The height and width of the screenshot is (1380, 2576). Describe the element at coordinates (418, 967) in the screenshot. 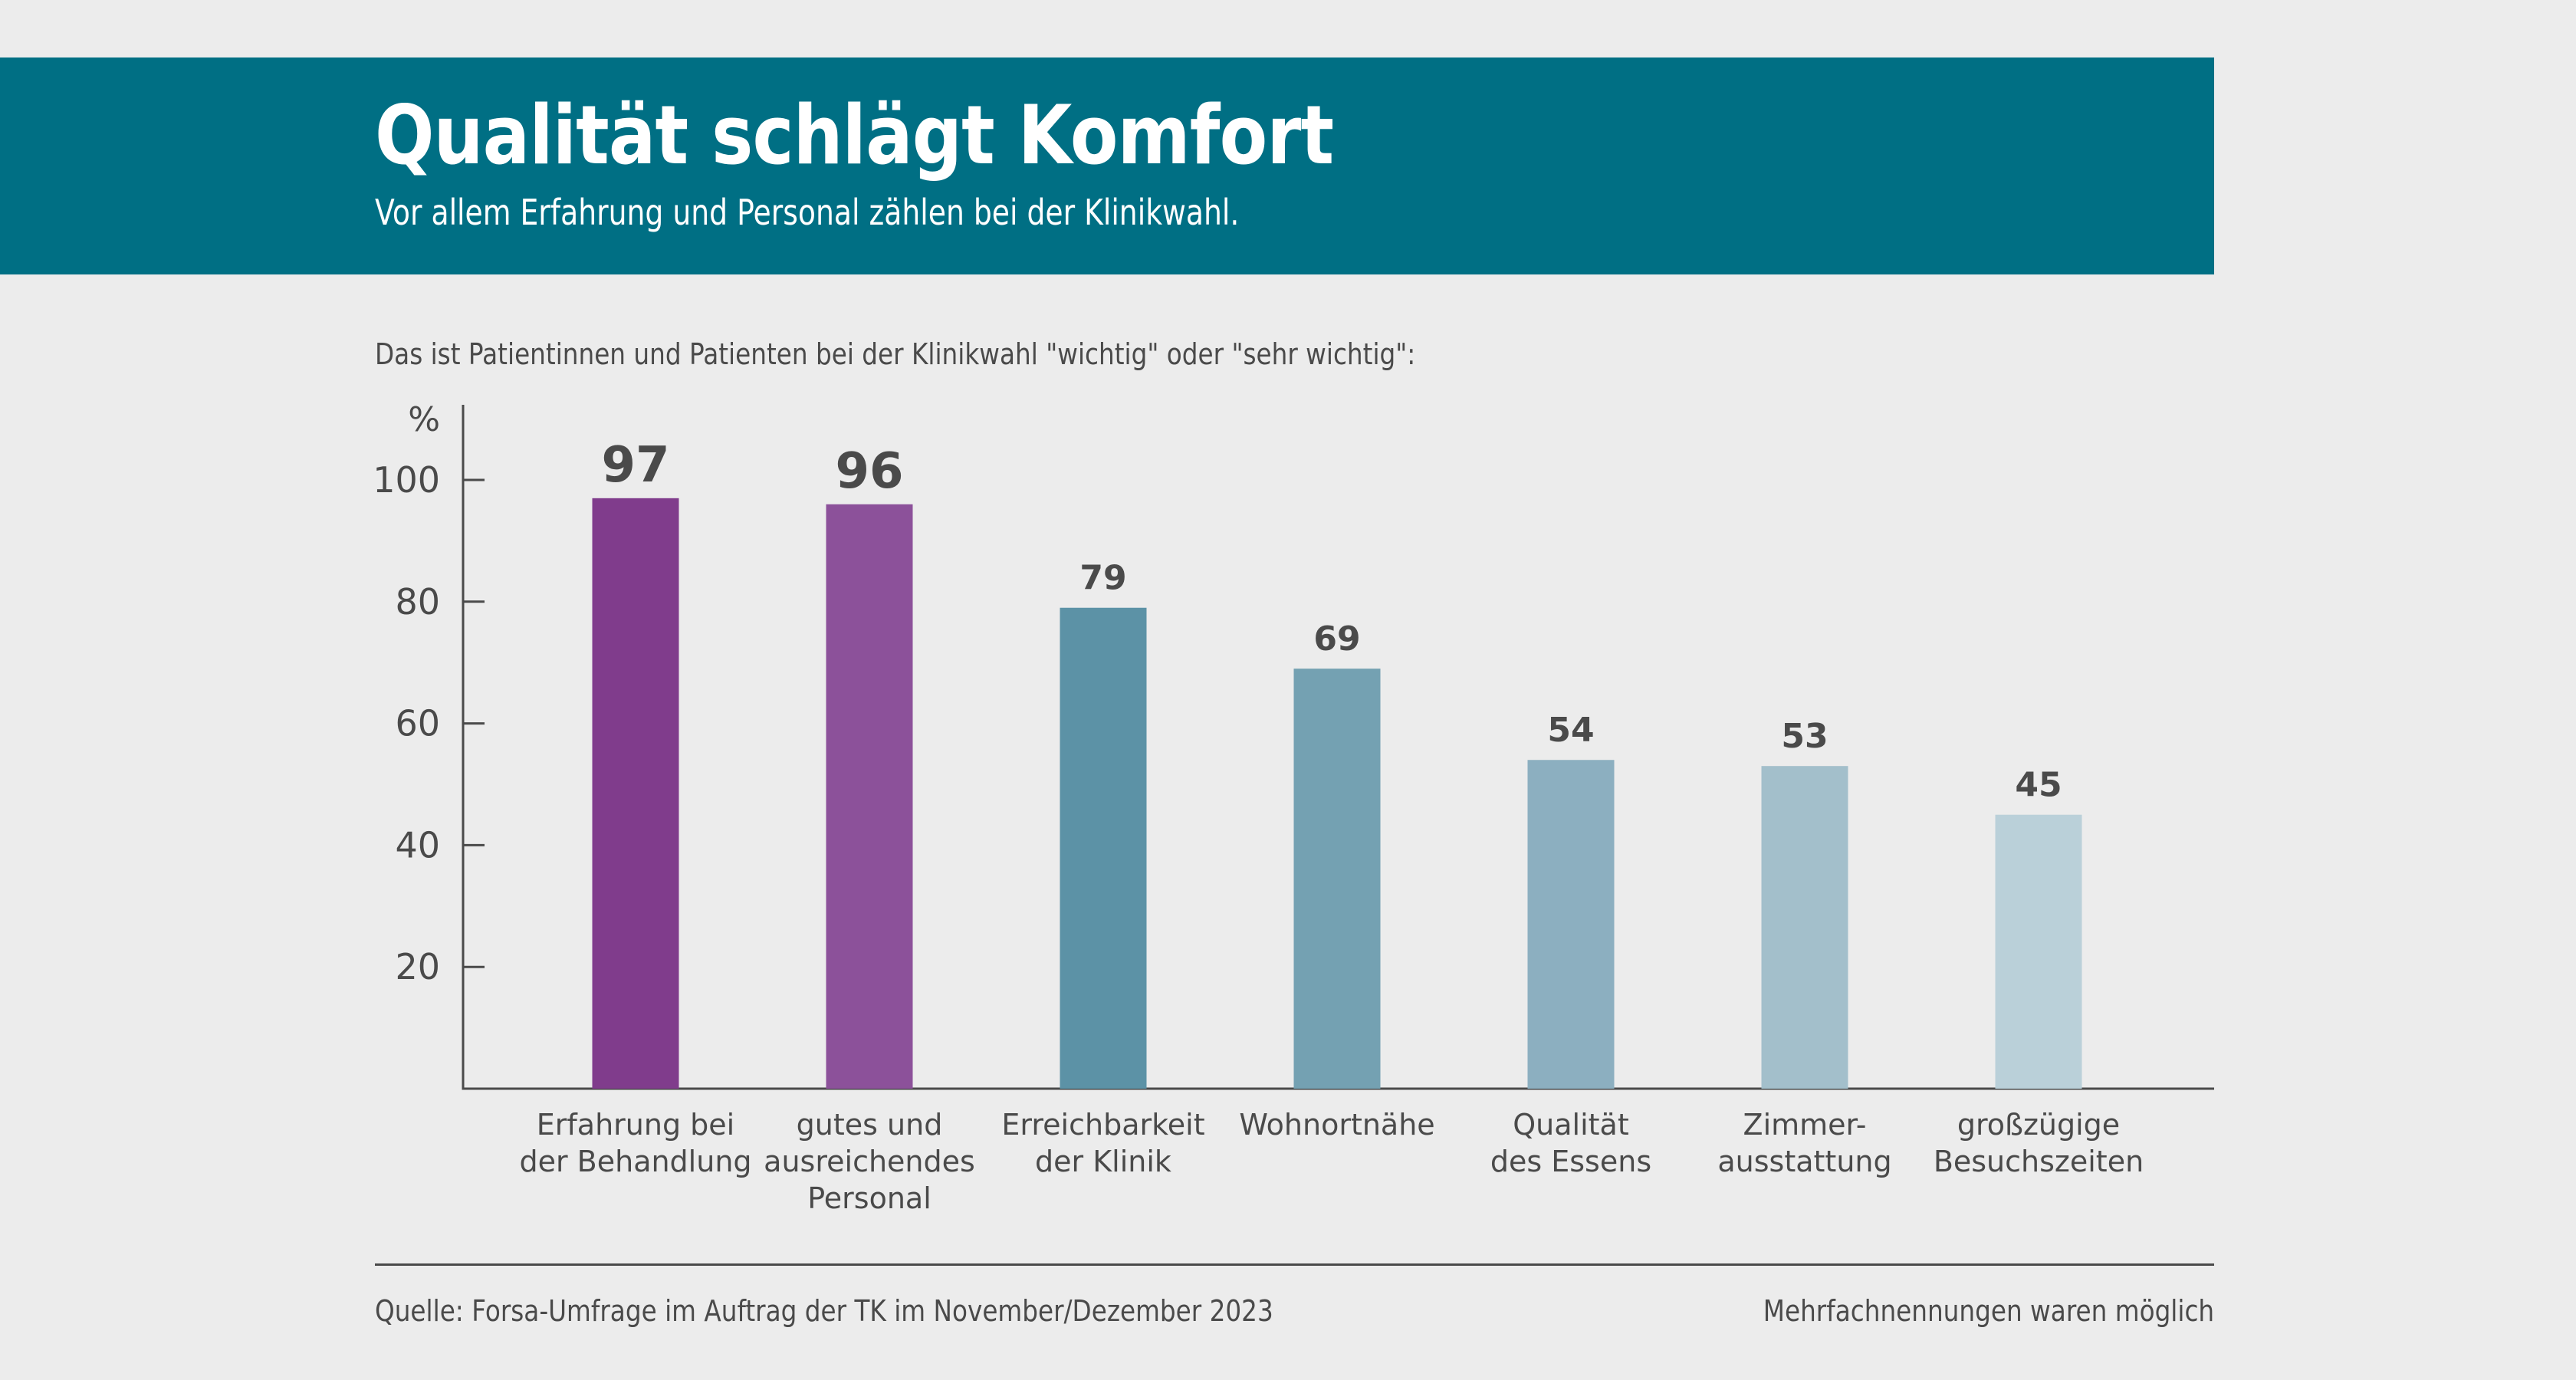

I see `y-tick-label: 20` at that location.